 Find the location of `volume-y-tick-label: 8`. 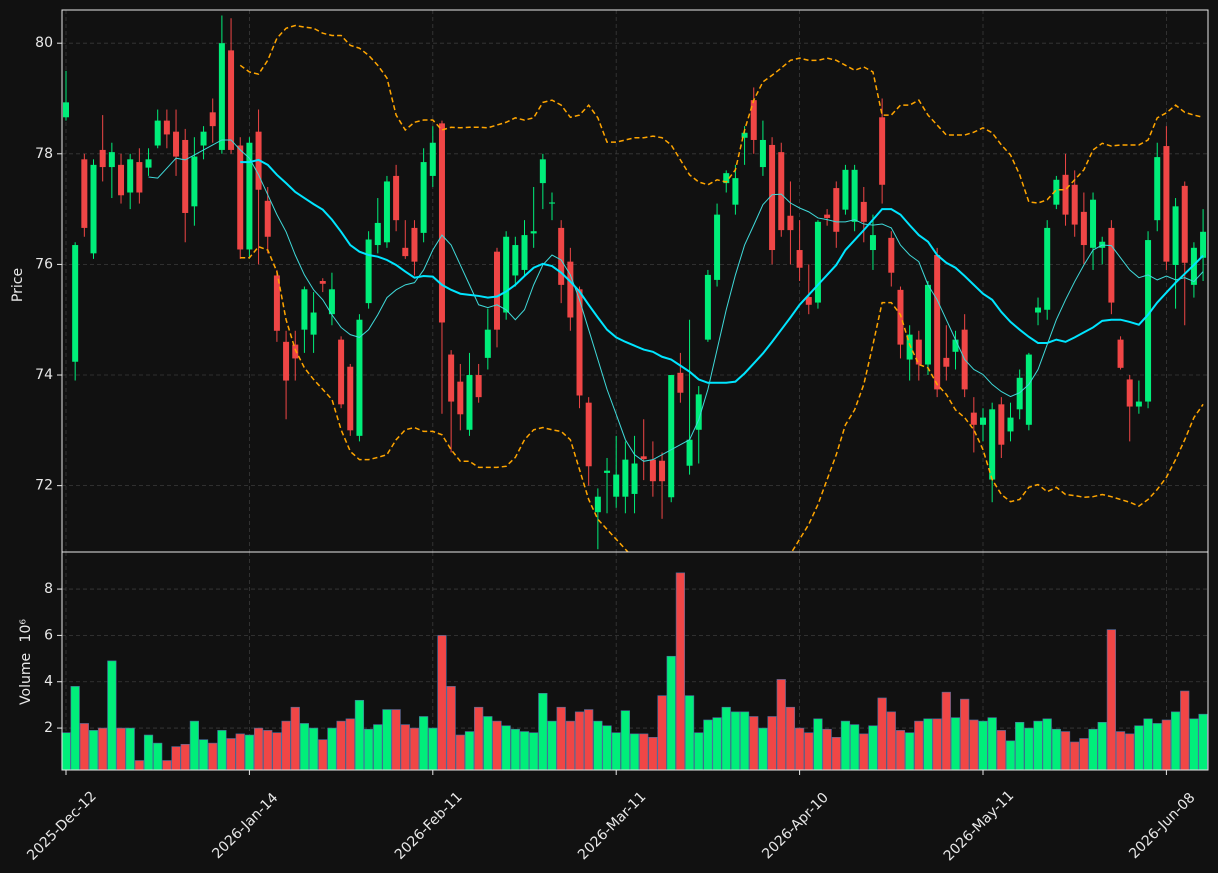

volume-y-tick-label: 8 is located at coordinates (48, 589).